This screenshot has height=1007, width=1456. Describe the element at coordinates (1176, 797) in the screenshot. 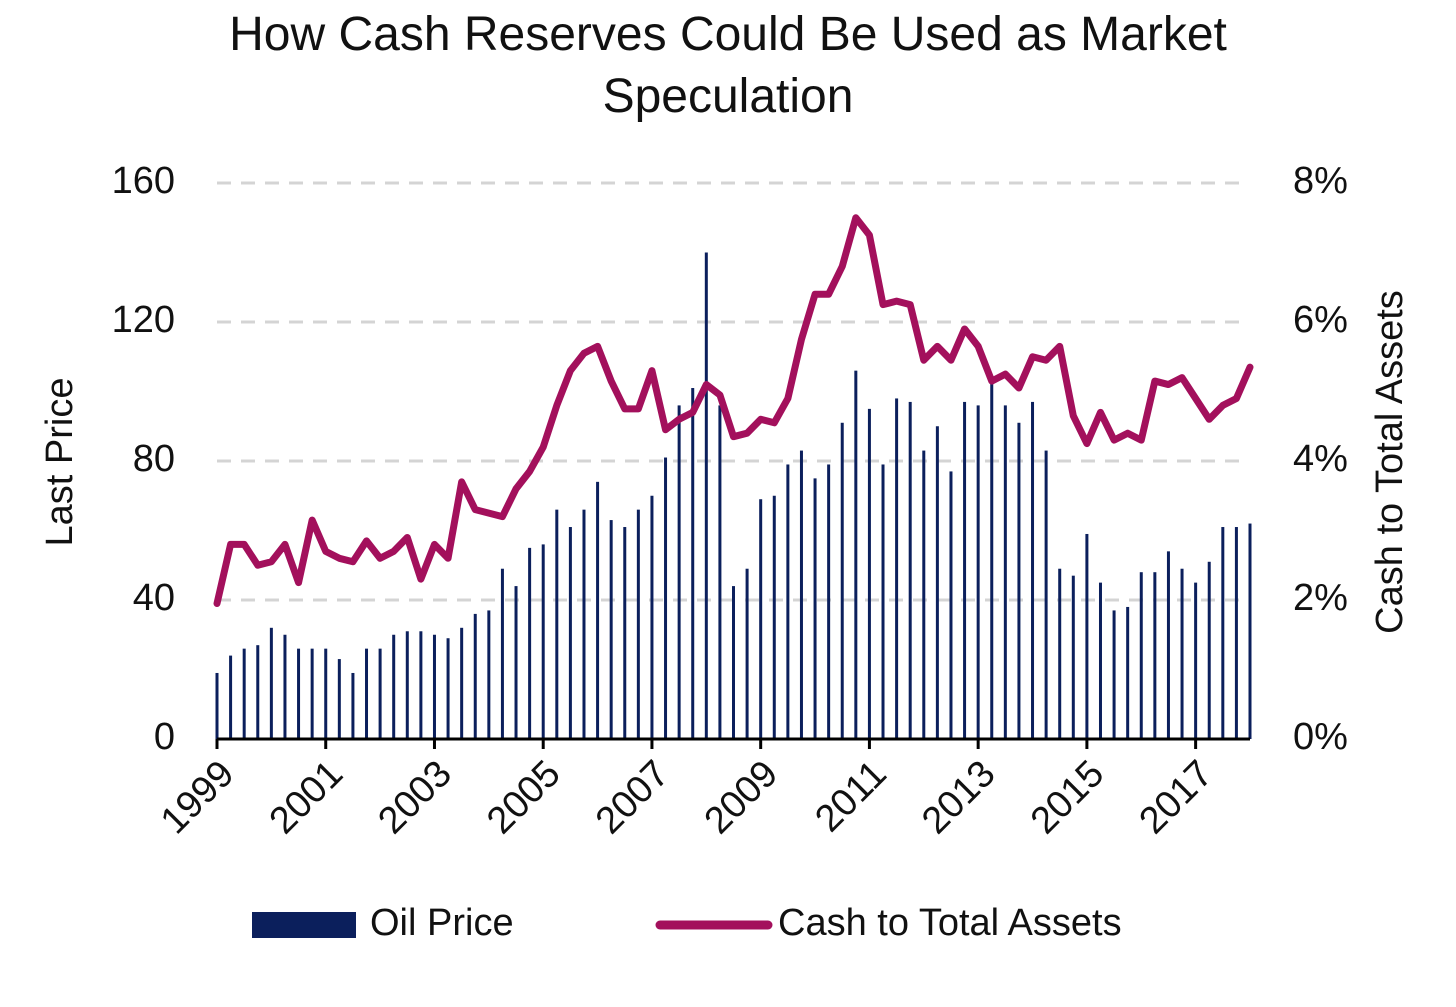

I see `x-tick-label: 2017` at that location.